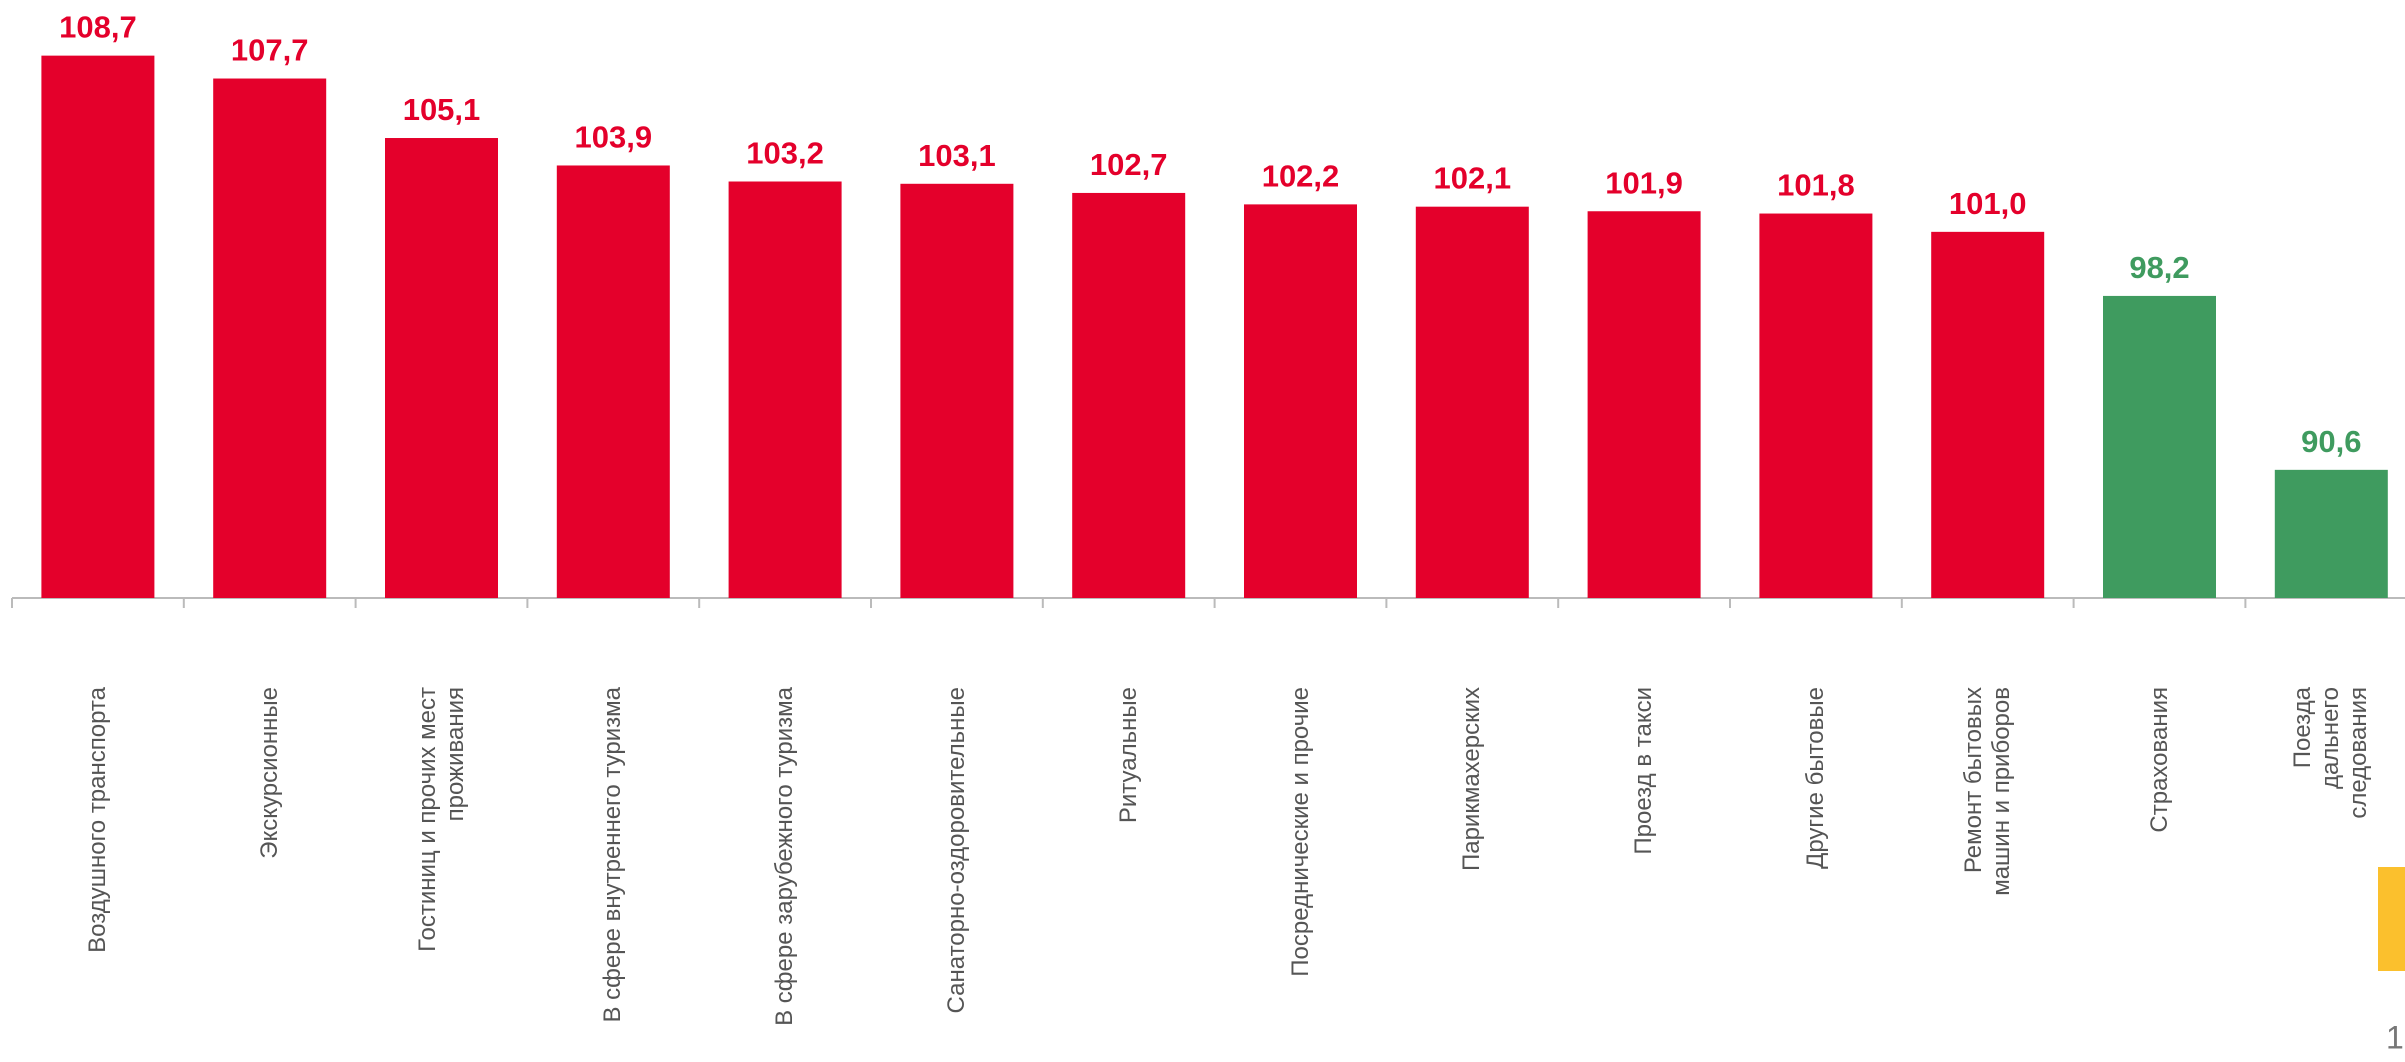  Describe the element at coordinates (1472, 779) in the screenshot. I see `x-tick-label: Парикмахерских` at that location.